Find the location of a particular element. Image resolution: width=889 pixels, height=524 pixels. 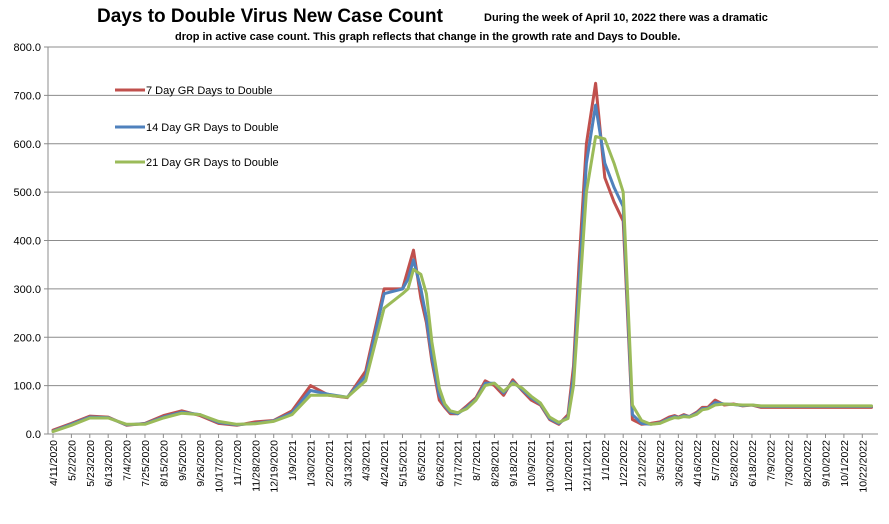

y-tick-label: 700.0 is located at coordinates (27, 96).